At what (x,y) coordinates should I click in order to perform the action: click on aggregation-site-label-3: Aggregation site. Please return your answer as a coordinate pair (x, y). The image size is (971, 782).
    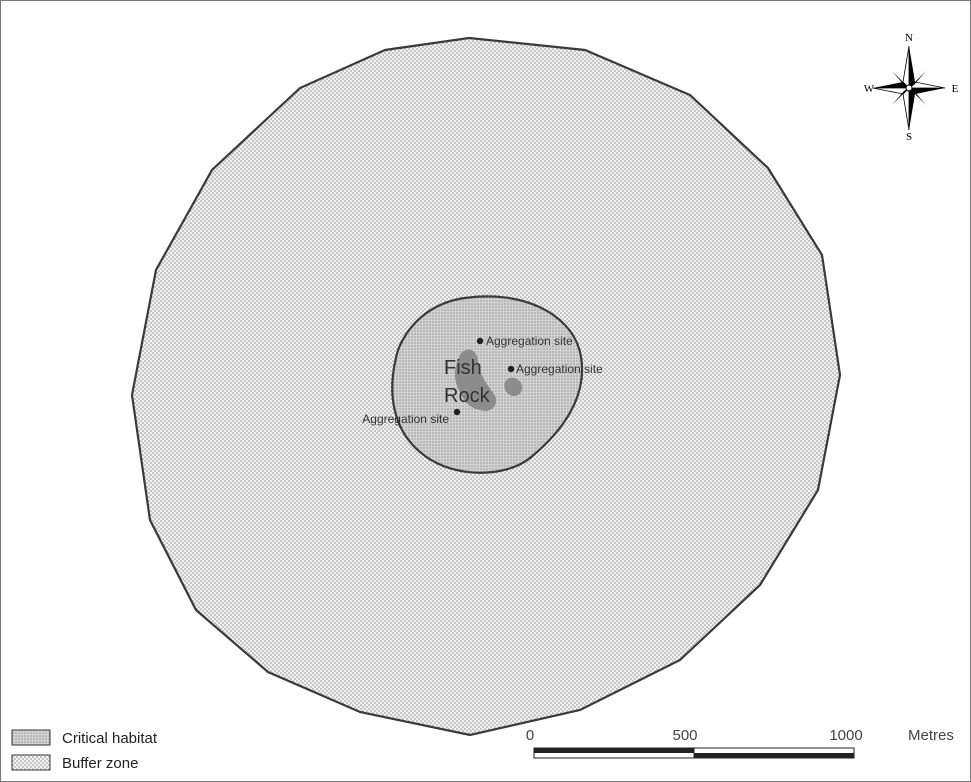
    Looking at the image, I should click on (405, 419).